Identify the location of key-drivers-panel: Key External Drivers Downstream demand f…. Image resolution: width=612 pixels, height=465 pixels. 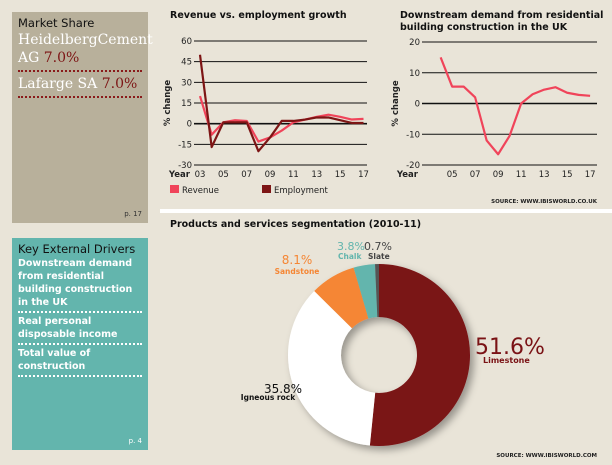
(80, 344).